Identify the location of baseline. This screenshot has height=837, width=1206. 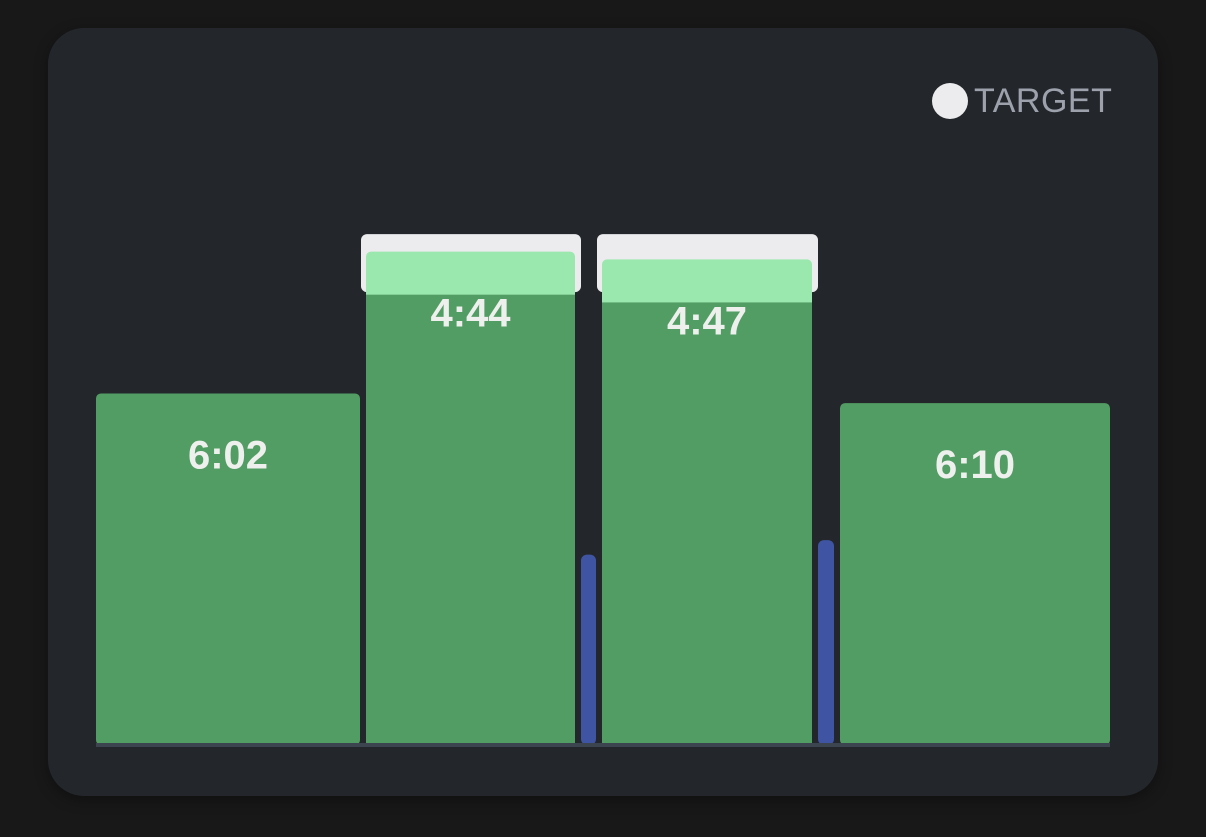
(603, 745).